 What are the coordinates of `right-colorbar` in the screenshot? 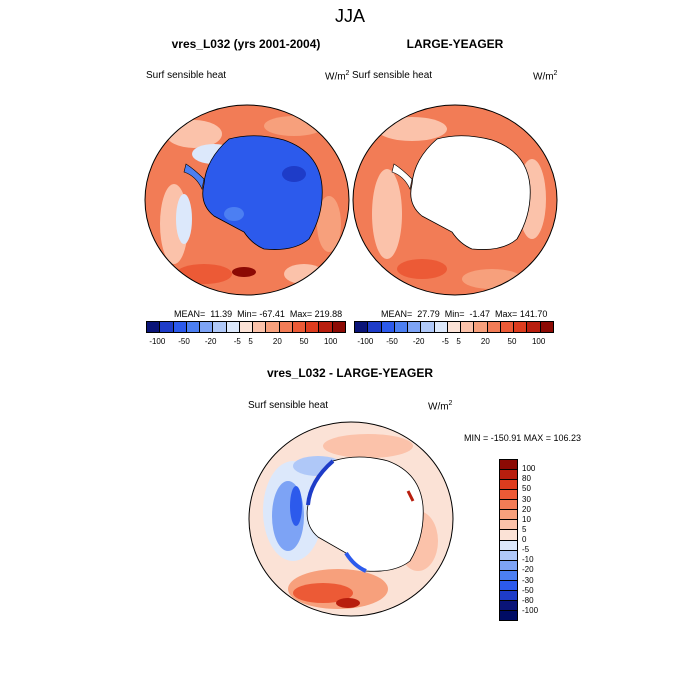 It's located at (454, 327).